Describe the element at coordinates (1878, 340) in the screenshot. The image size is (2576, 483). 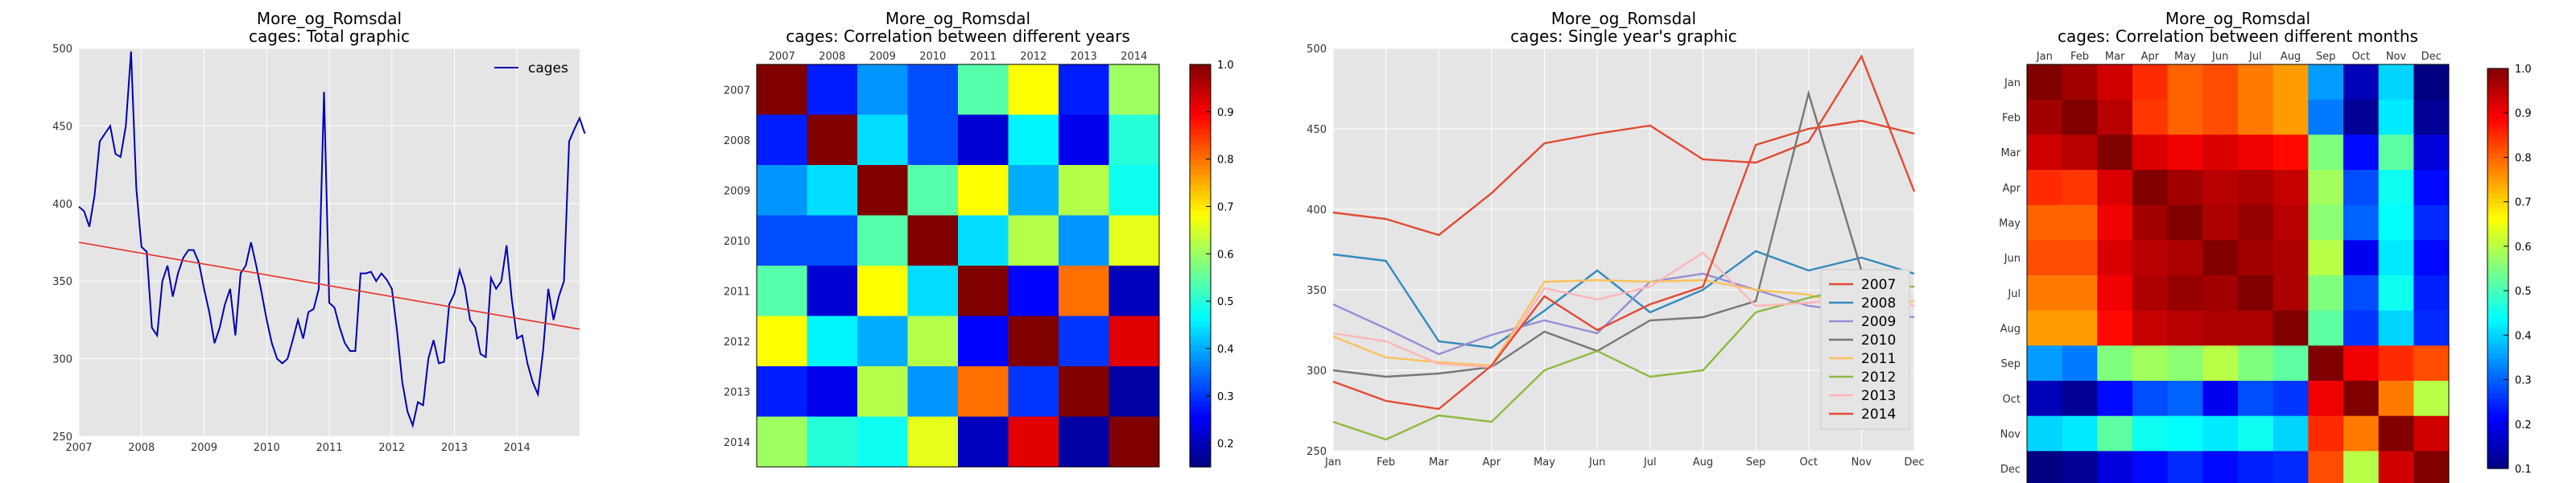
I see `legend-label: 2010` at that location.